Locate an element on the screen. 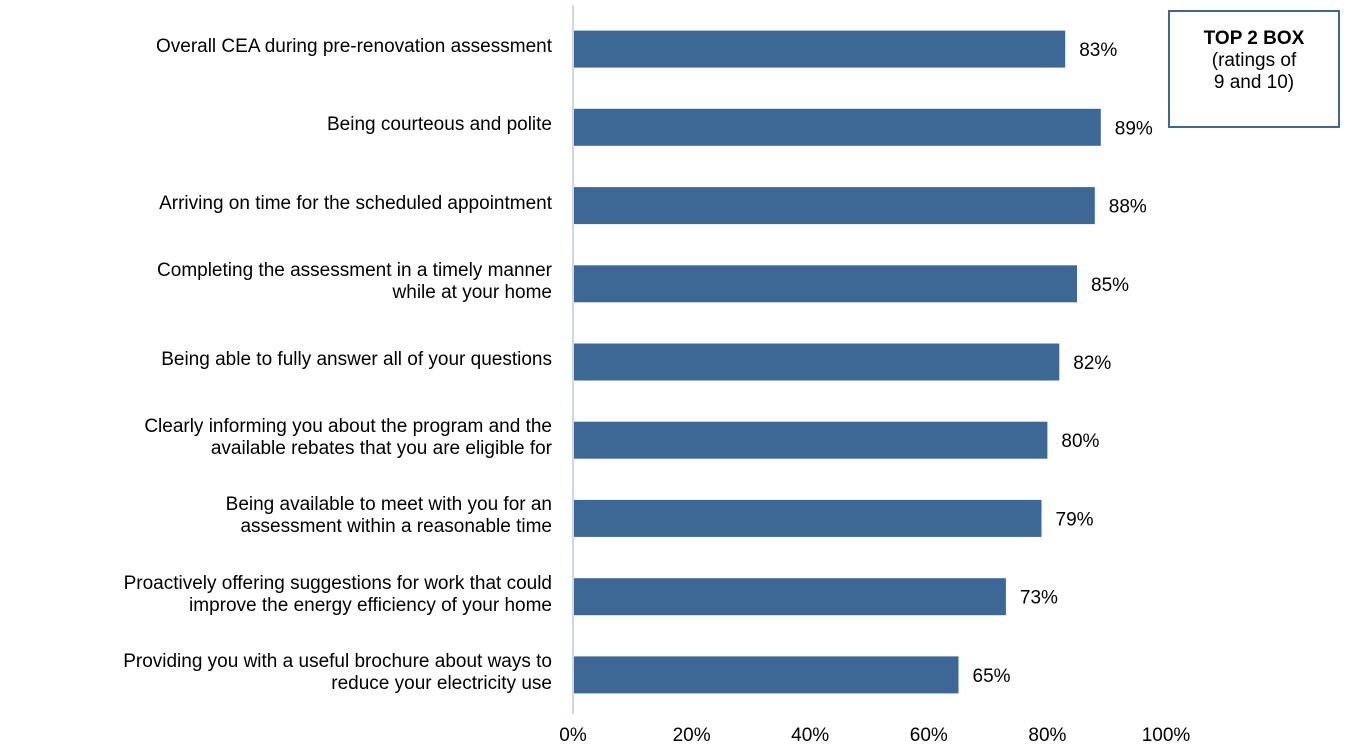 This screenshot has width=1357, height=747. category-label-line: while at your home is located at coordinates (472, 292).